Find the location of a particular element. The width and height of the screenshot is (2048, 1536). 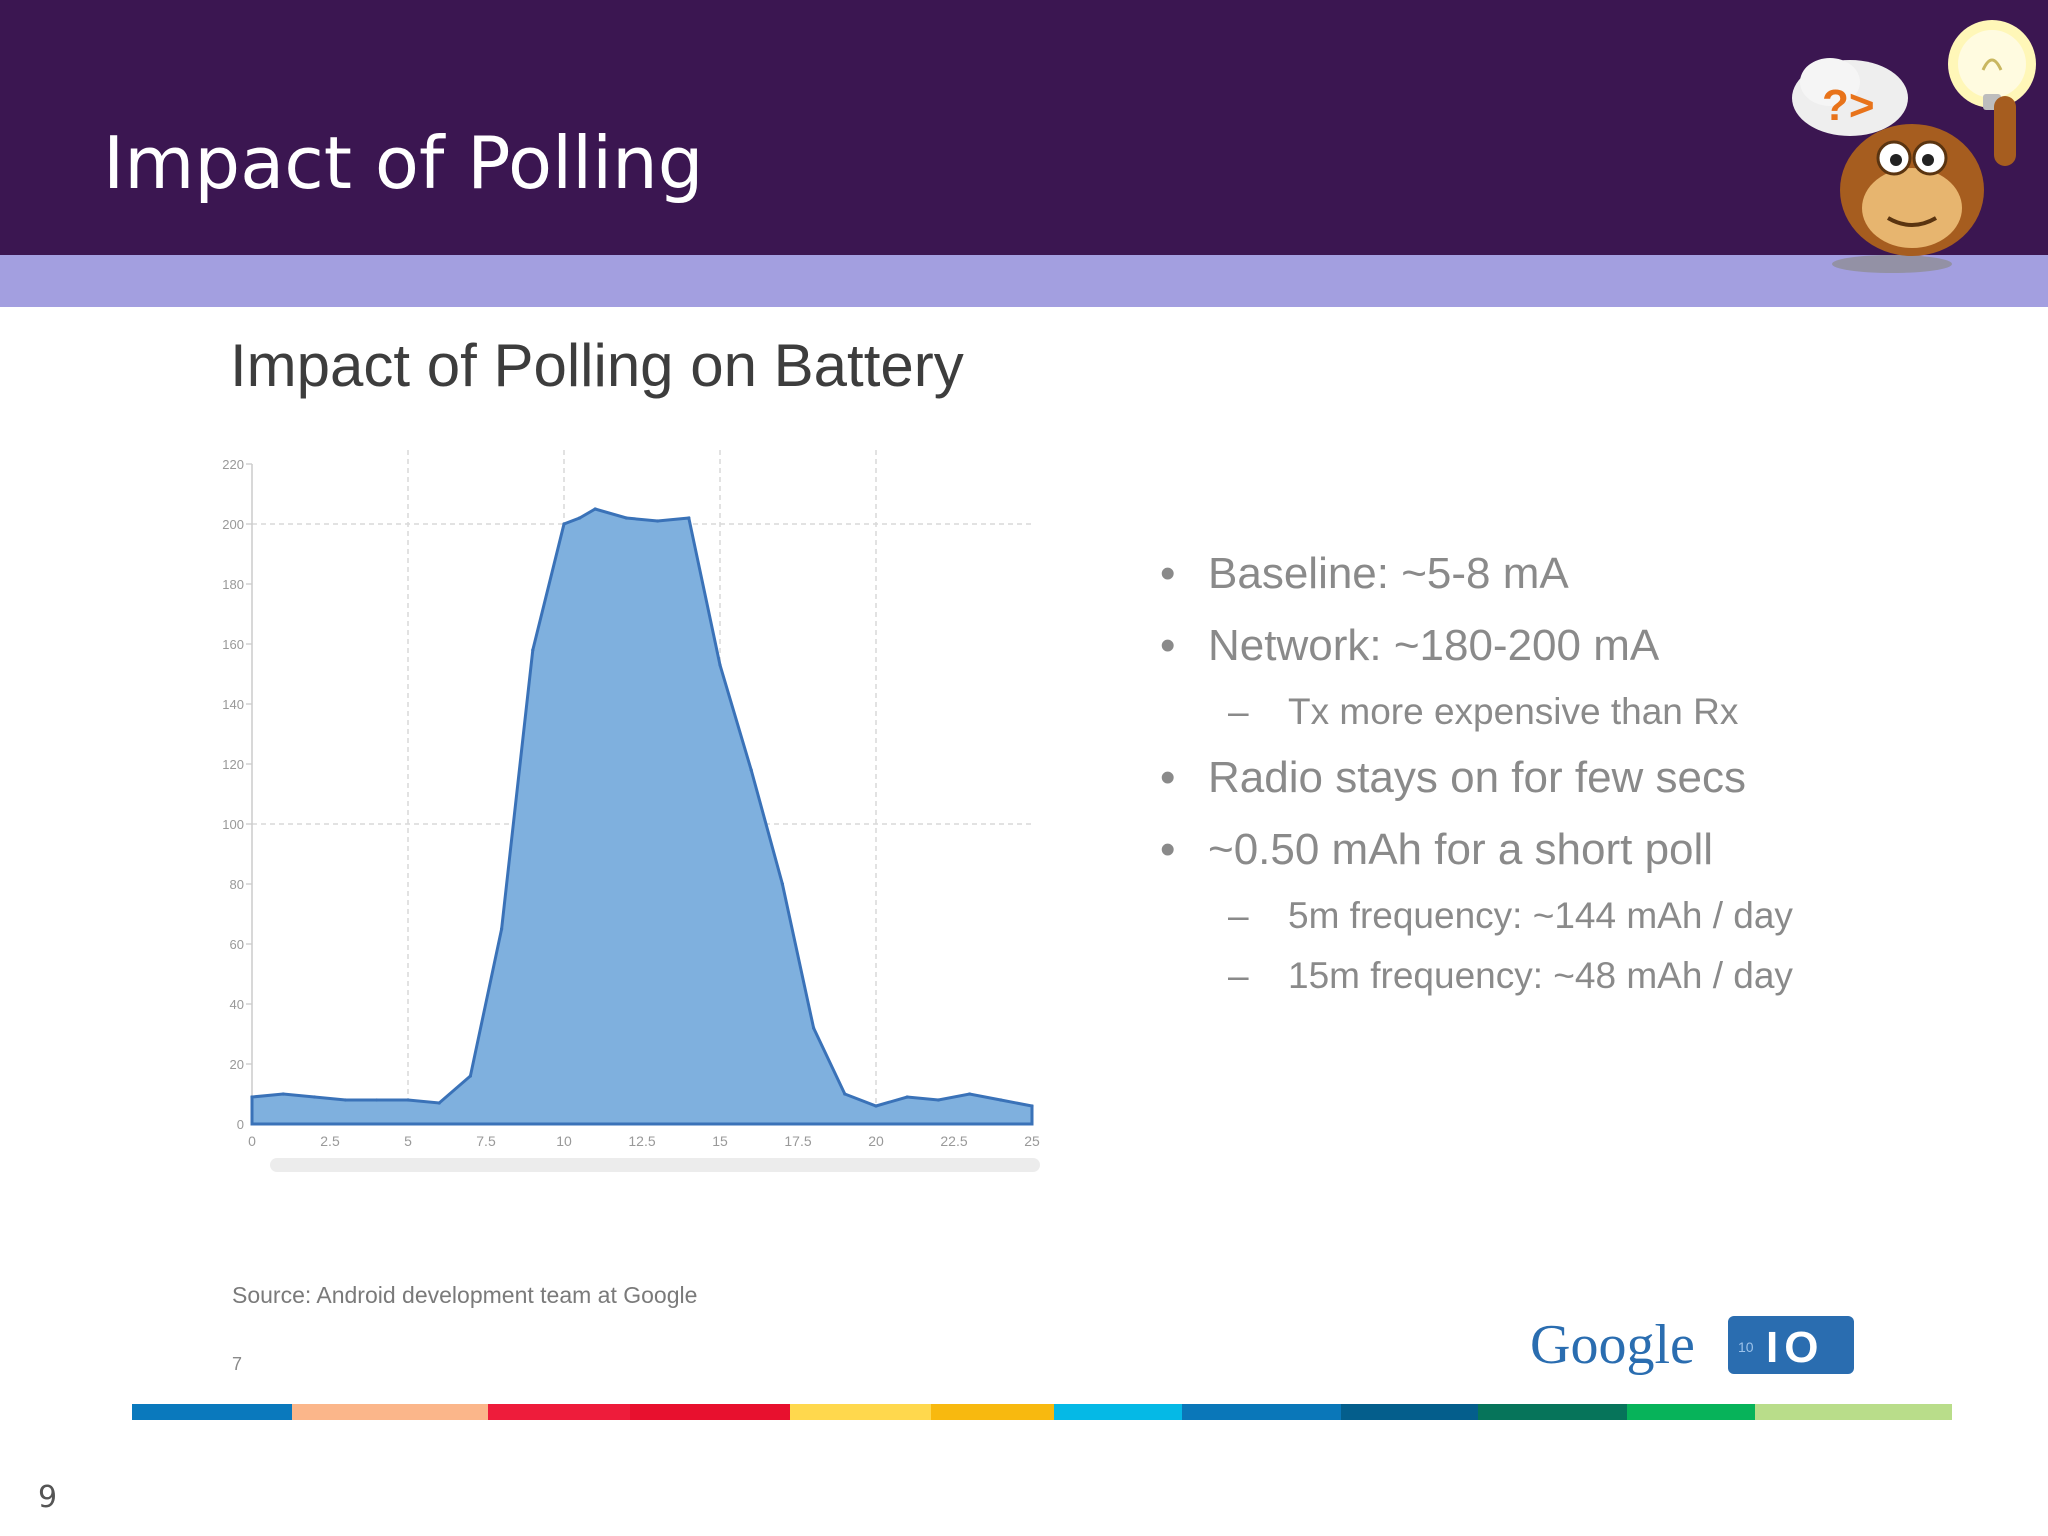

embedded-slide-number: 7 is located at coordinates (237, 1364).